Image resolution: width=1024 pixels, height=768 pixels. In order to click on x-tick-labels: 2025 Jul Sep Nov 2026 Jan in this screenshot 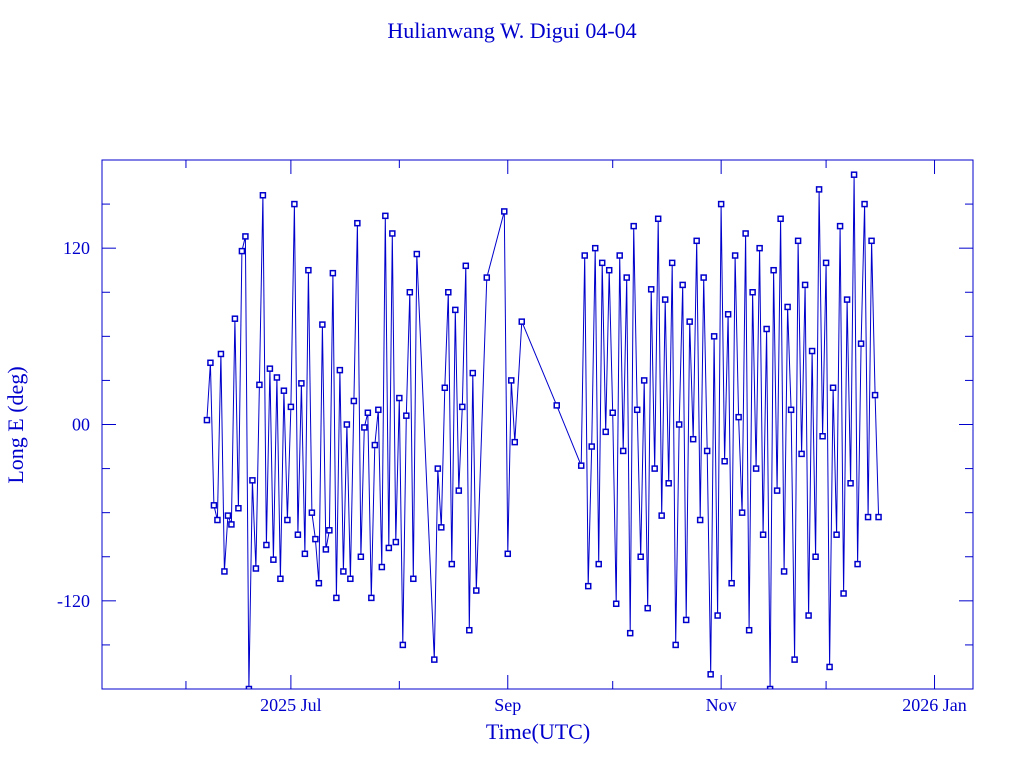, I will do `click(613, 705)`.